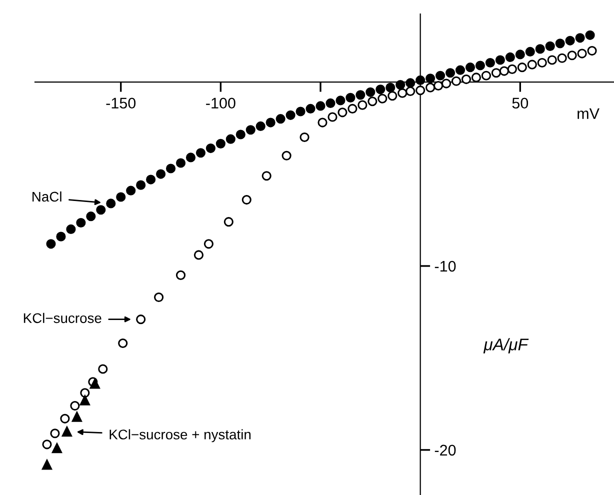  I want to click on y-axis-title: μA/μF, so click(506, 346).